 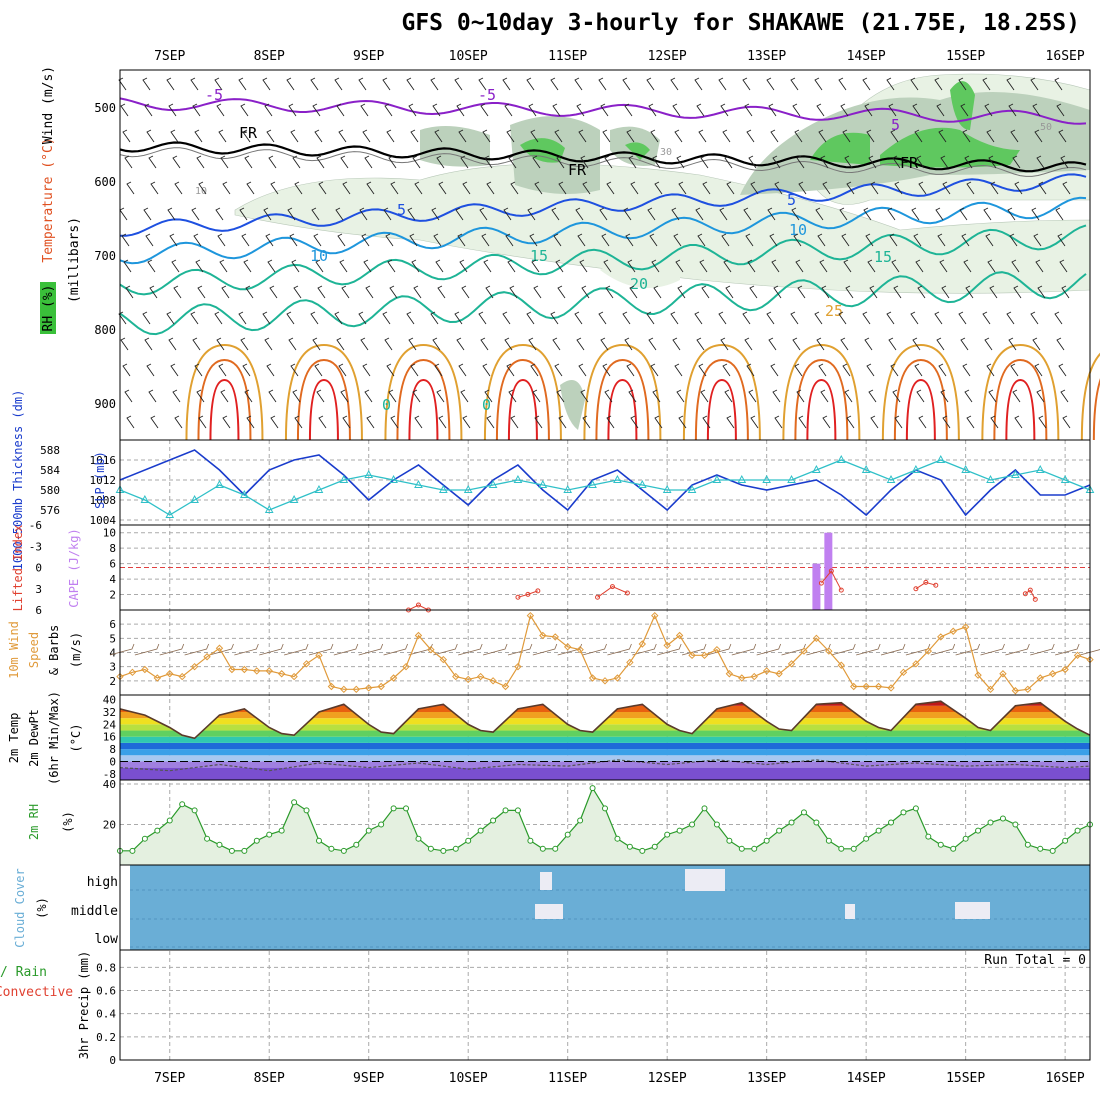 I want to click on cape-tick: 2, so click(x=112, y=595).